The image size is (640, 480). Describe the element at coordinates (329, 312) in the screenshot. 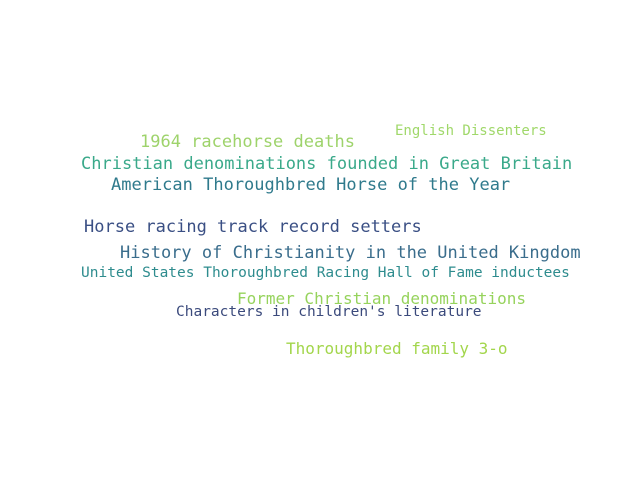

I see `word-characters-in-childrens-literature: Characters in children's literature` at that location.